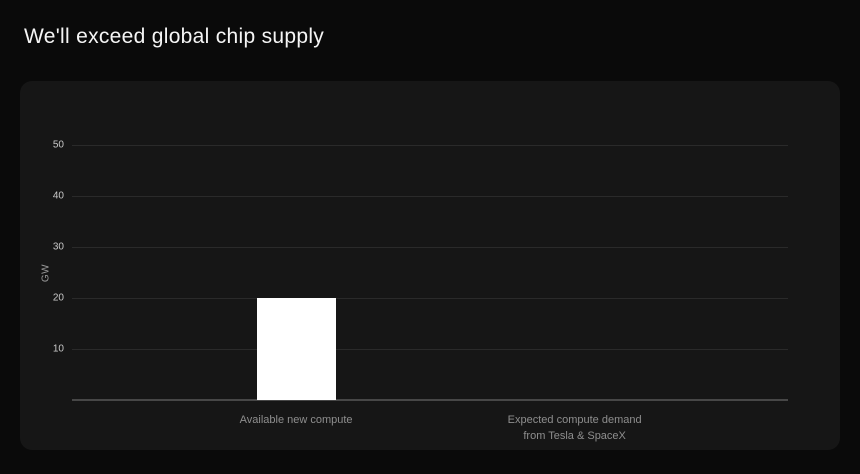 This screenshot has height=474, width=860. I want to click on y-tick-label: 20, so click(58, 298).